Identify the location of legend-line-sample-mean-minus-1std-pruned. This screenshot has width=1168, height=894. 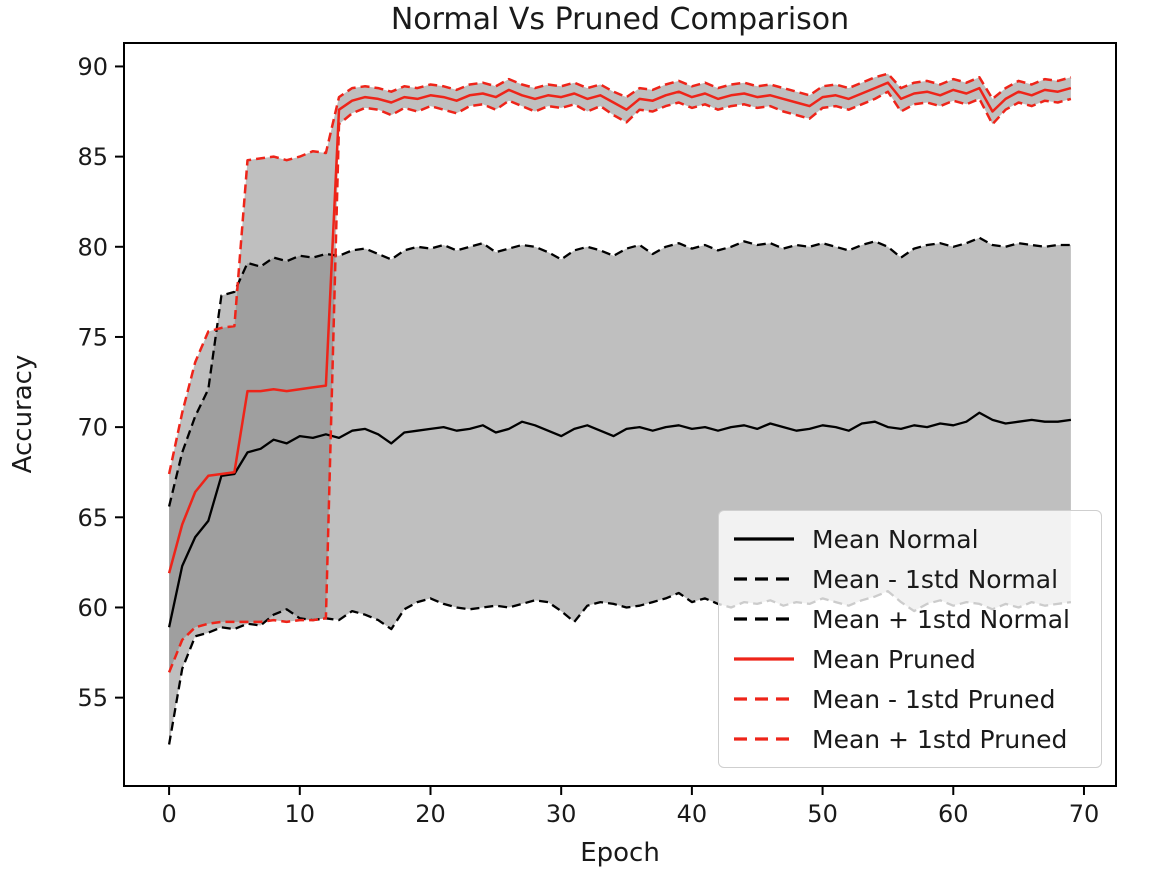
(764, 699).